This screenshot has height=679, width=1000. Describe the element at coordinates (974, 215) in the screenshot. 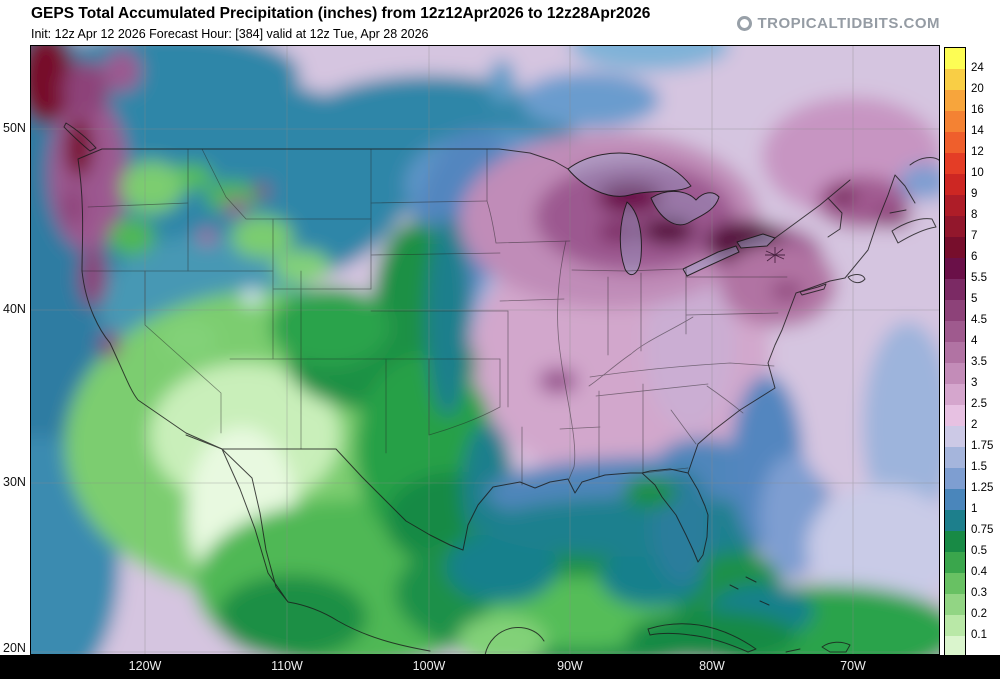

I see `colorbar-tick-label: 8` at that location.